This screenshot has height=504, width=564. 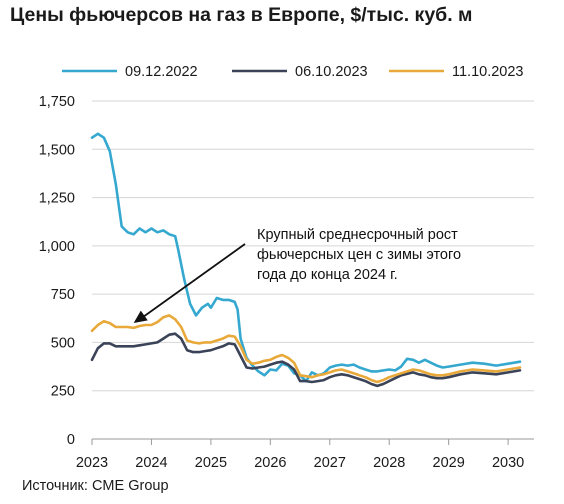 What do you see at coordinates (327, 275) in the screenshot?
I see `annotation-text-line: года до конца 2024 г.` at bounding box center [327, 275].